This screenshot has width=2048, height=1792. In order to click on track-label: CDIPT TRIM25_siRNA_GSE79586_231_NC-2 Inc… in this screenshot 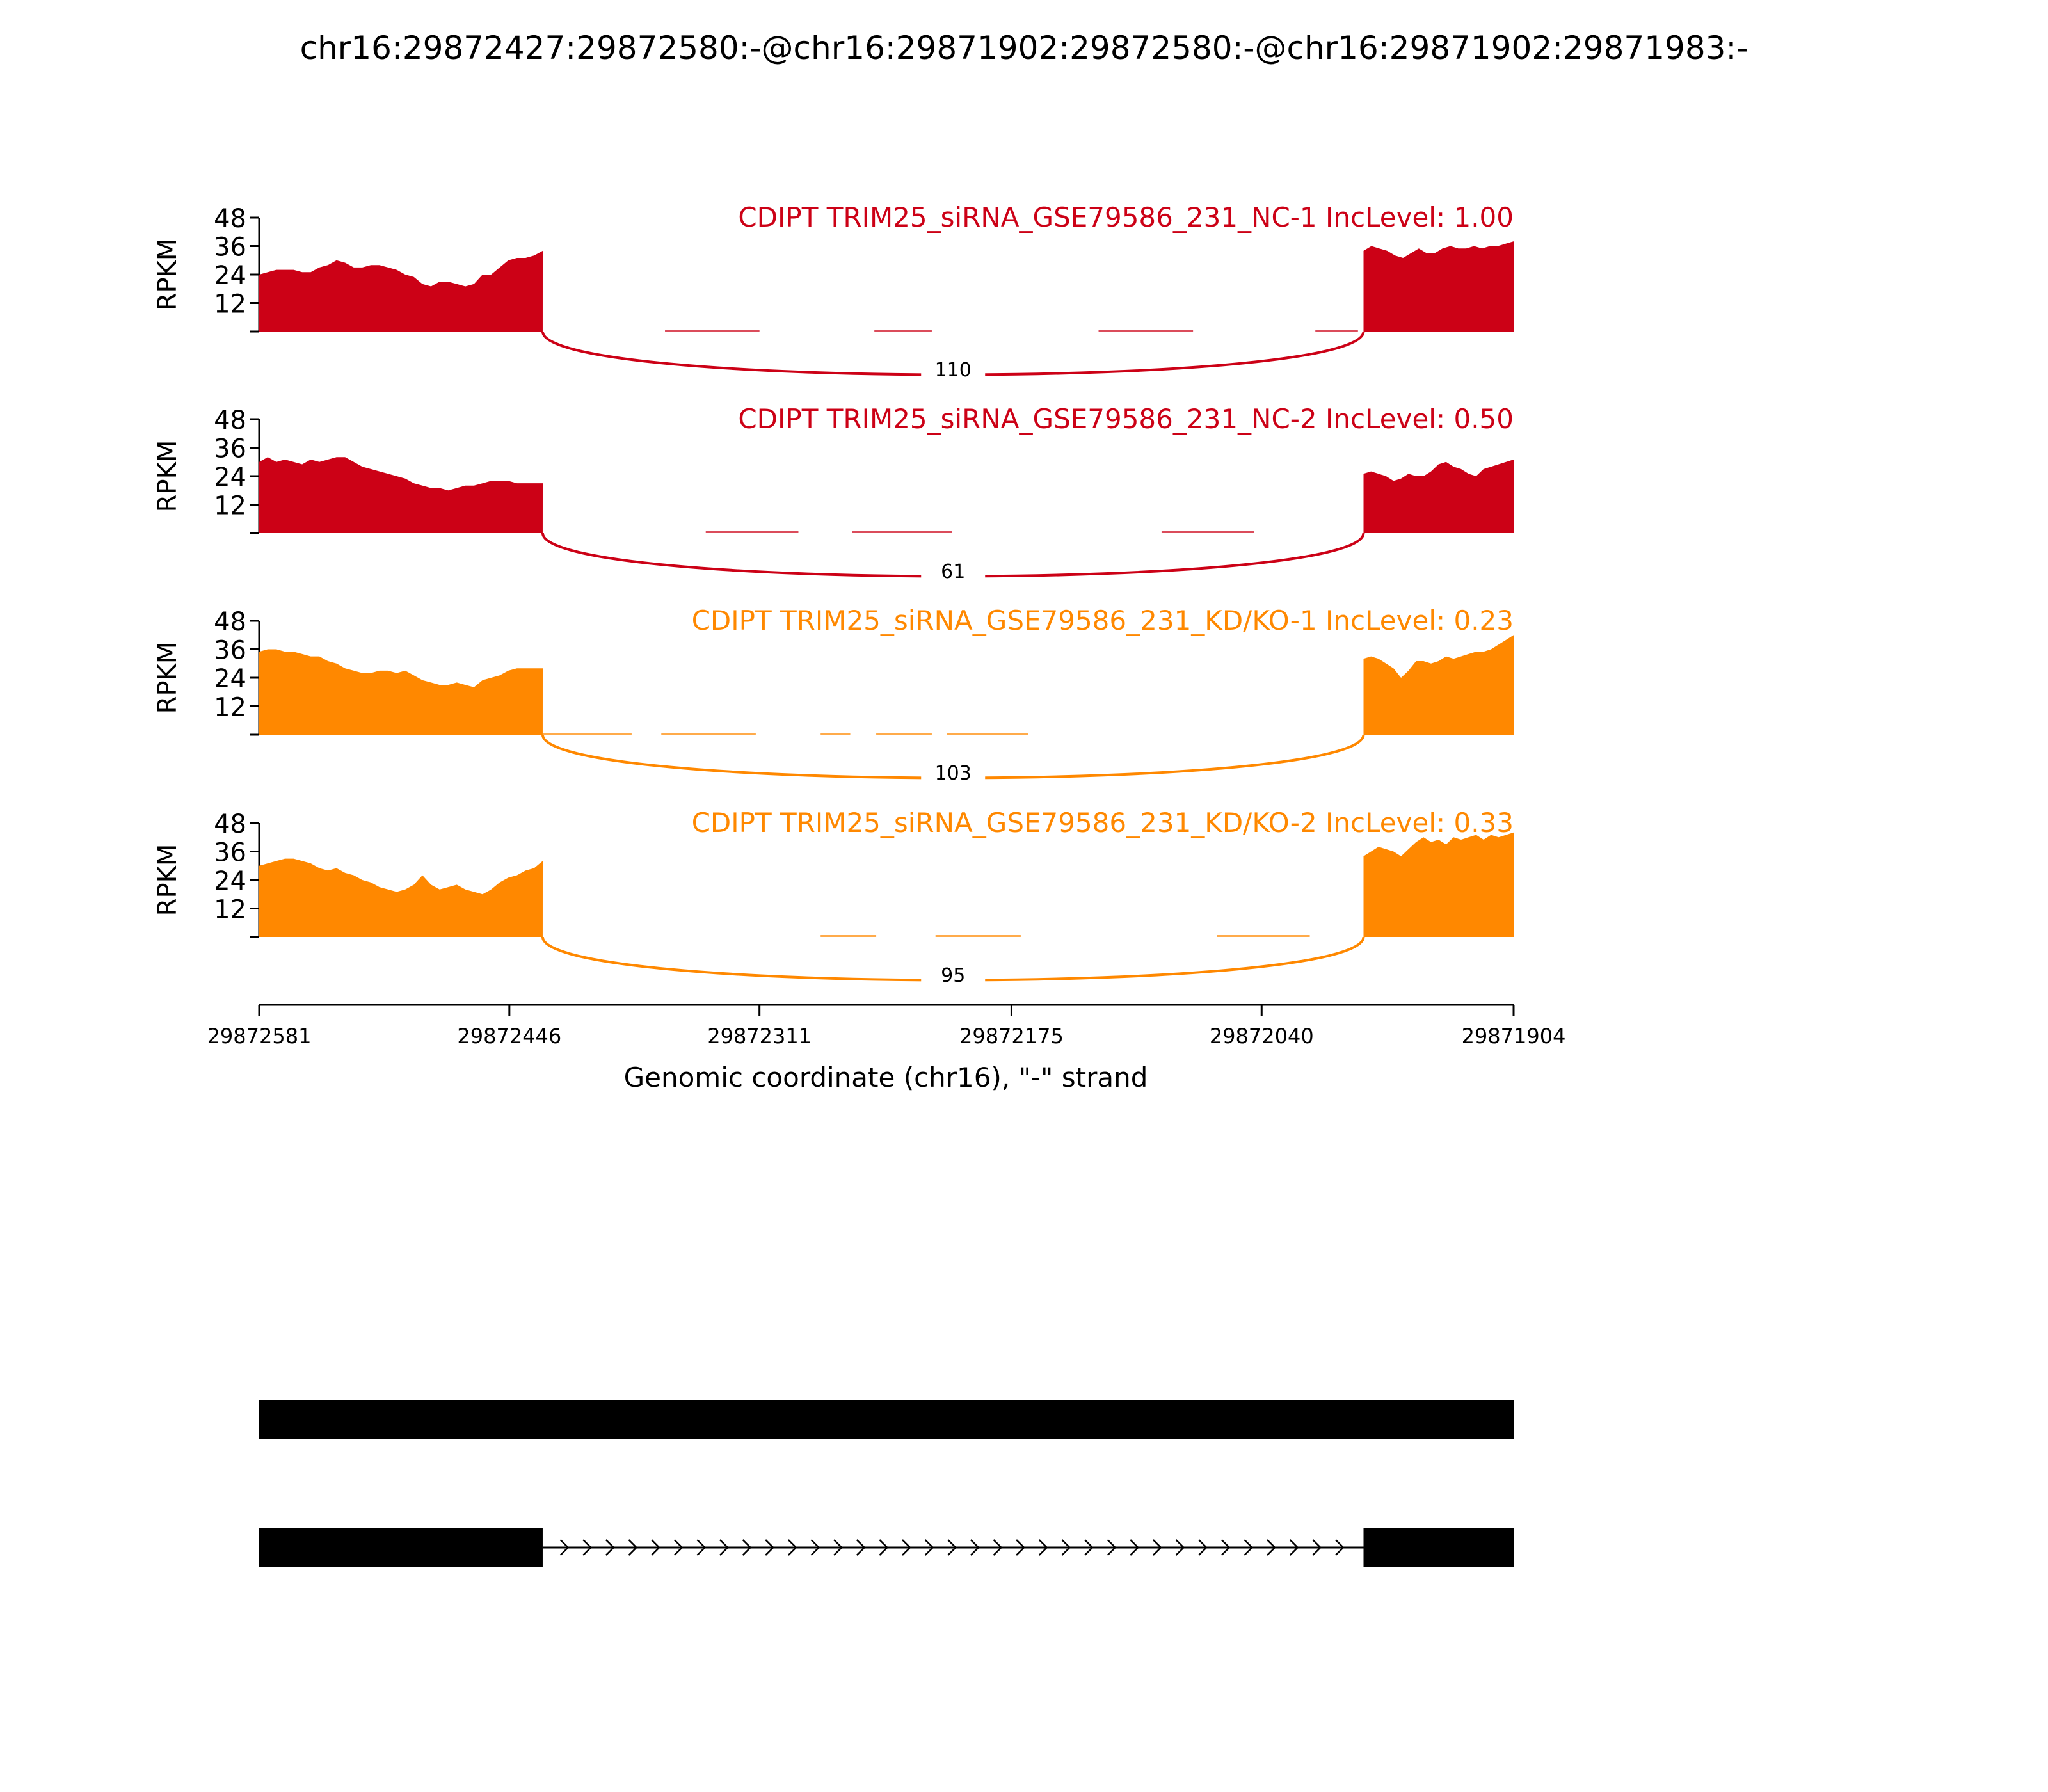, I will do `click(1126, 419)`.